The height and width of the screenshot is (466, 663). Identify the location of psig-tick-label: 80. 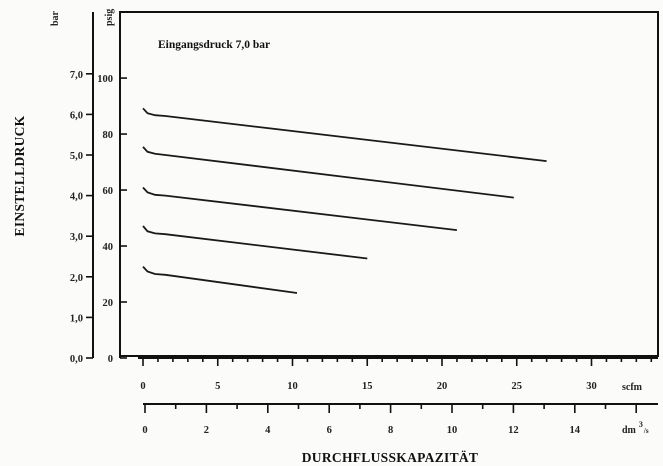
(108, 135).